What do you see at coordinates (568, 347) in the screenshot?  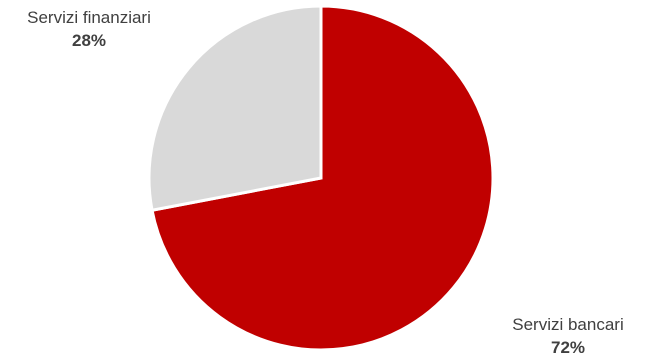 I see `data-label-percent: 72%` at bounding box center [568, 347].